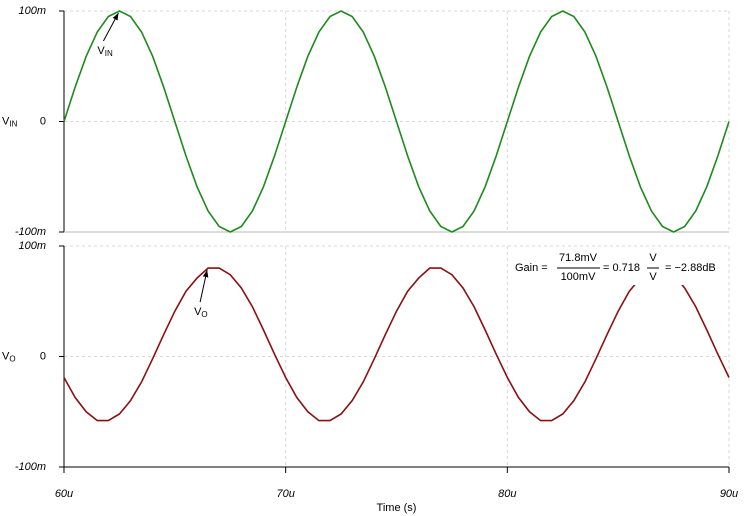  What do you see at coordinates (578, 258) in the screenshot?
I see `gain-numerator: 71.8mV` at bounding box center [578, 258].